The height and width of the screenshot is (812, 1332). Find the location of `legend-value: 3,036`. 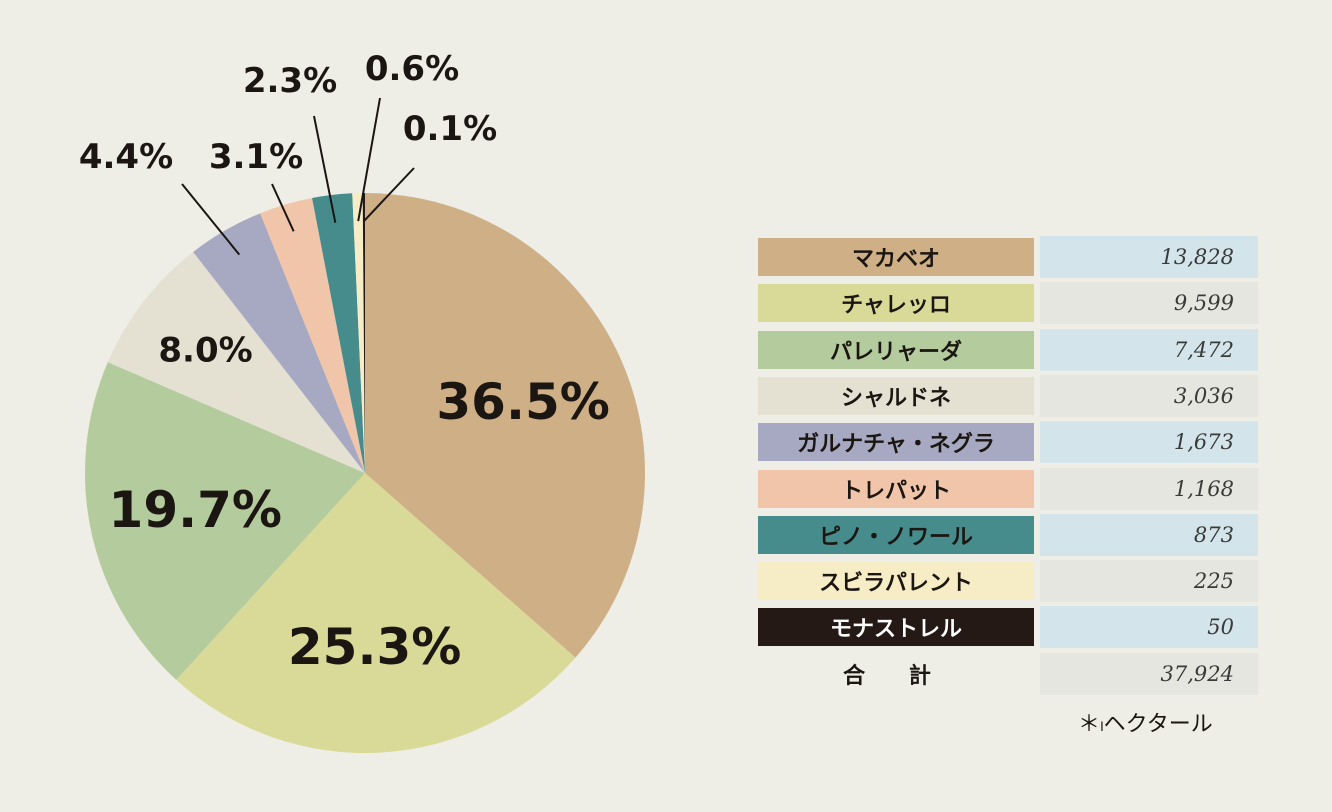

legend-value: 3,036 is located at coordinates (1149, 395).